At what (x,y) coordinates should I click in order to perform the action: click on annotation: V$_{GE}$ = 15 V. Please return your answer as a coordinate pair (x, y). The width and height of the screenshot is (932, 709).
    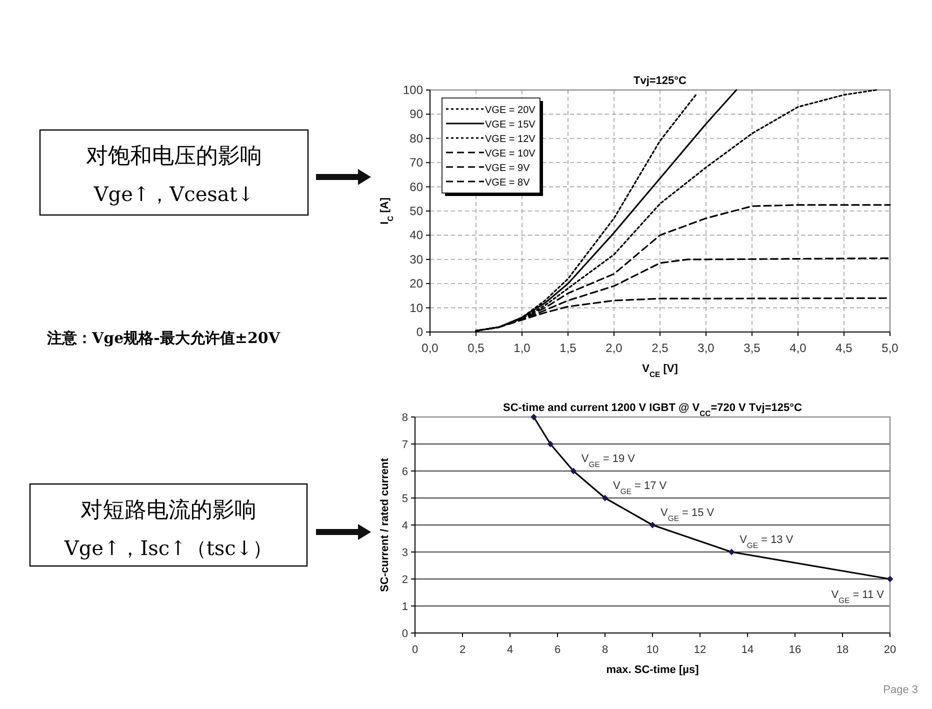
    Looking at the image, I should click on (687, 514).